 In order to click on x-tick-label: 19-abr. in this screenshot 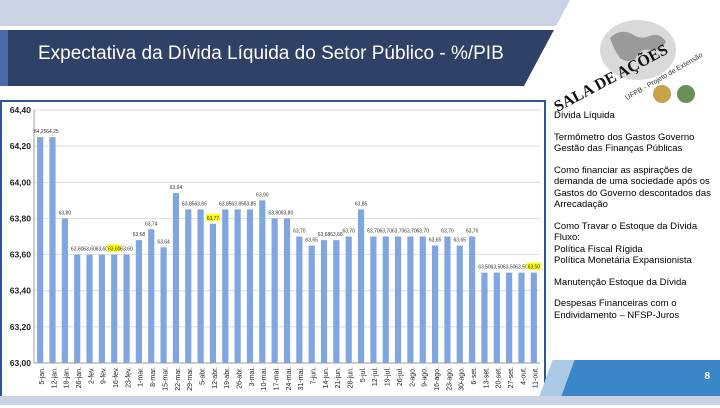, I will do `click(227, 378)`.